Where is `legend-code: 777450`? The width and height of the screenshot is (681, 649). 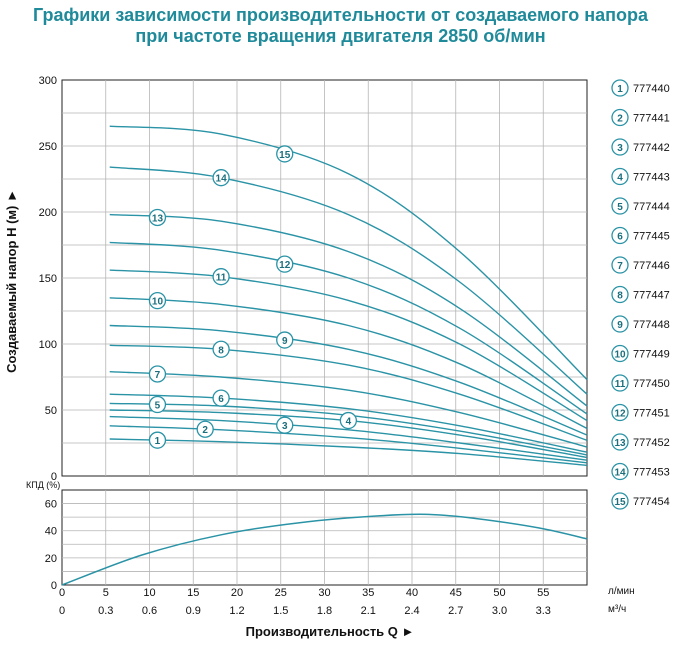
legend-code: 777450 is located at coordinates (651, 384).